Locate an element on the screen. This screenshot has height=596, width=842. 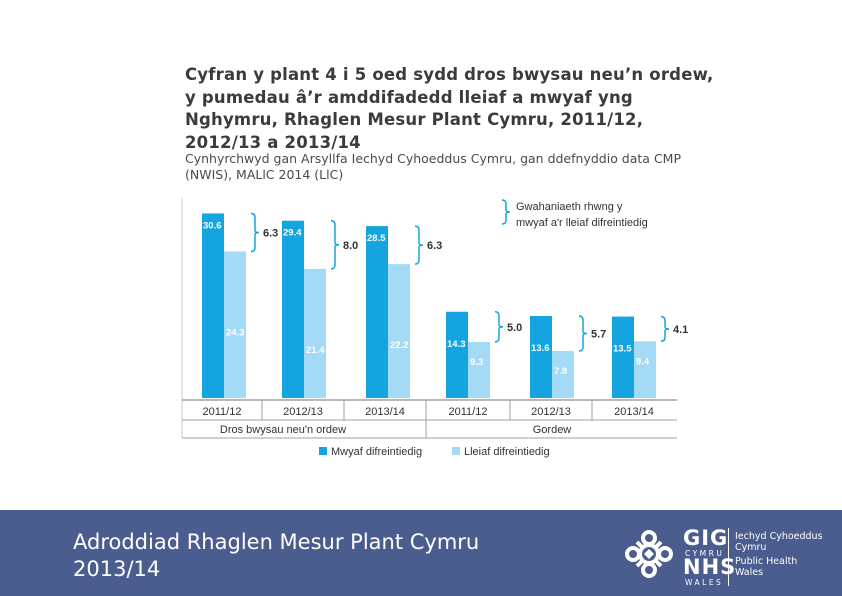
data-label-most: 13.6 is located at coordinates (540, 348).